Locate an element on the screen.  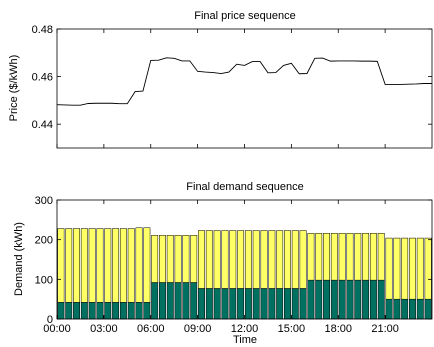
price-plot-area is located at coordinates (244, 81).